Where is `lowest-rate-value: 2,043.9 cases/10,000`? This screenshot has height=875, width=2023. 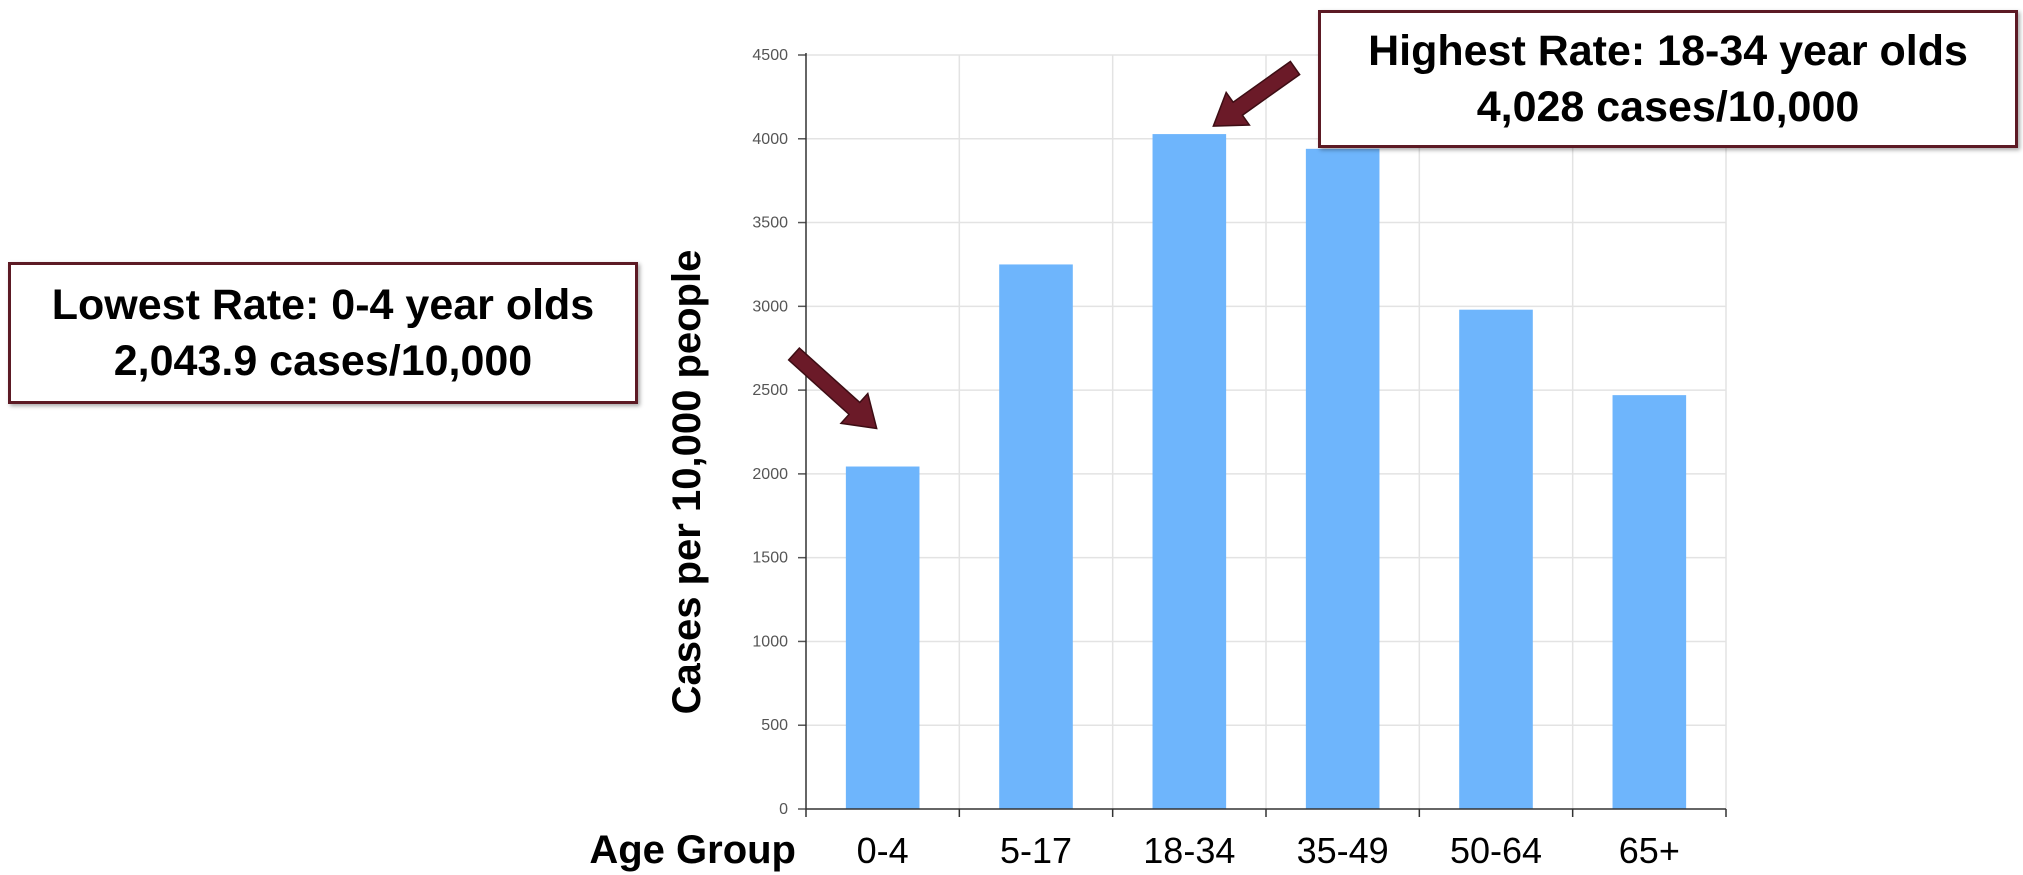
lowest-rate-value: 2,043.9 cases/10,000 is located at coordinates (323, 361).